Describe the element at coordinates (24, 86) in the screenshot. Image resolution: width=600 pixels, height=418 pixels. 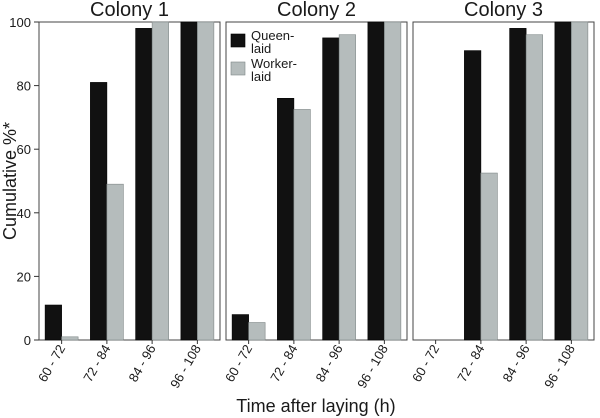
I see `y-tick-label: 80` at that location.